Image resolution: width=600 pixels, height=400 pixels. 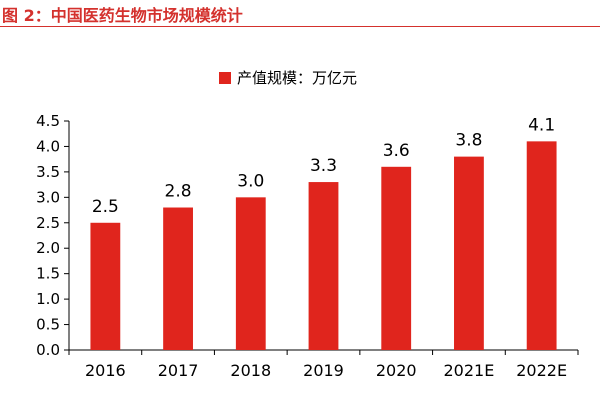 What do you see at coordinates (105, 370) in the screenshot?
I see `x-category-label: 2016` at bounding box center [105, 370].